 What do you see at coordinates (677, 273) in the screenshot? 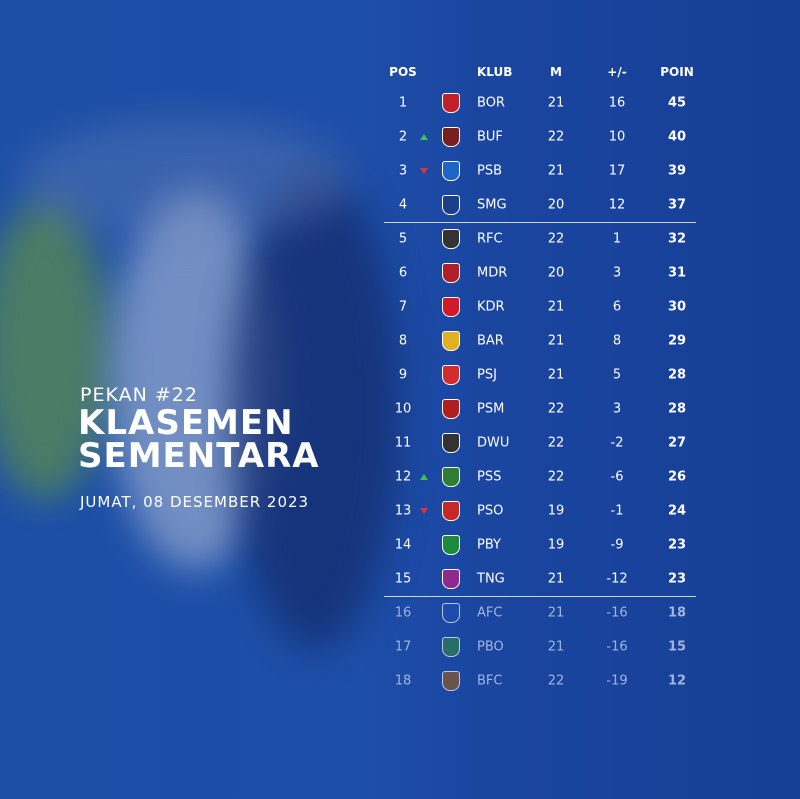
I see `points: 31` at bounding box center [677, 273].